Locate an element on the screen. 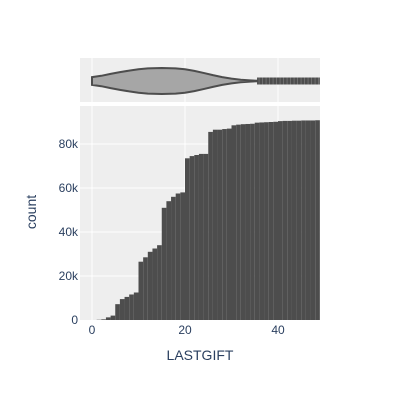  marginal-violin-outliers is located at coordinates (288, 81).